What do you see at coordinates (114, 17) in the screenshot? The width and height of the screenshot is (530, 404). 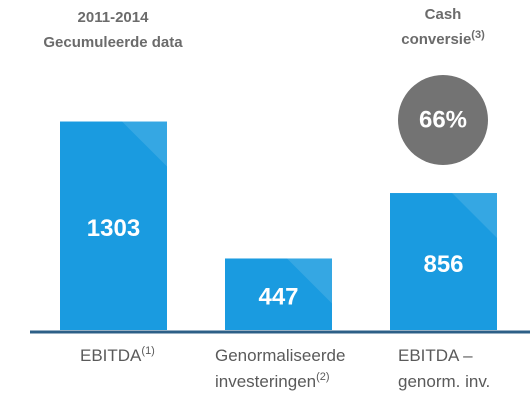 I see `chart-title: 2011-2014` at bounding box center [114, 17].